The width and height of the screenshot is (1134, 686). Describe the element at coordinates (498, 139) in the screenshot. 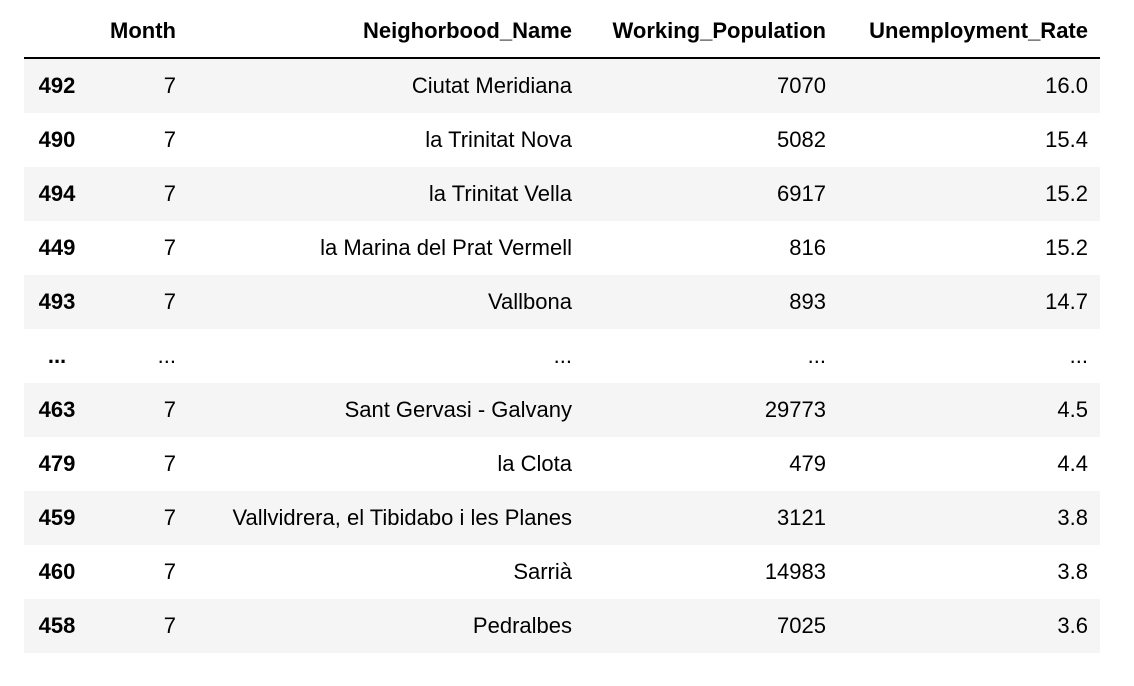

I see `cell-neighborhood-name: la Trinitat Nova` at that location.